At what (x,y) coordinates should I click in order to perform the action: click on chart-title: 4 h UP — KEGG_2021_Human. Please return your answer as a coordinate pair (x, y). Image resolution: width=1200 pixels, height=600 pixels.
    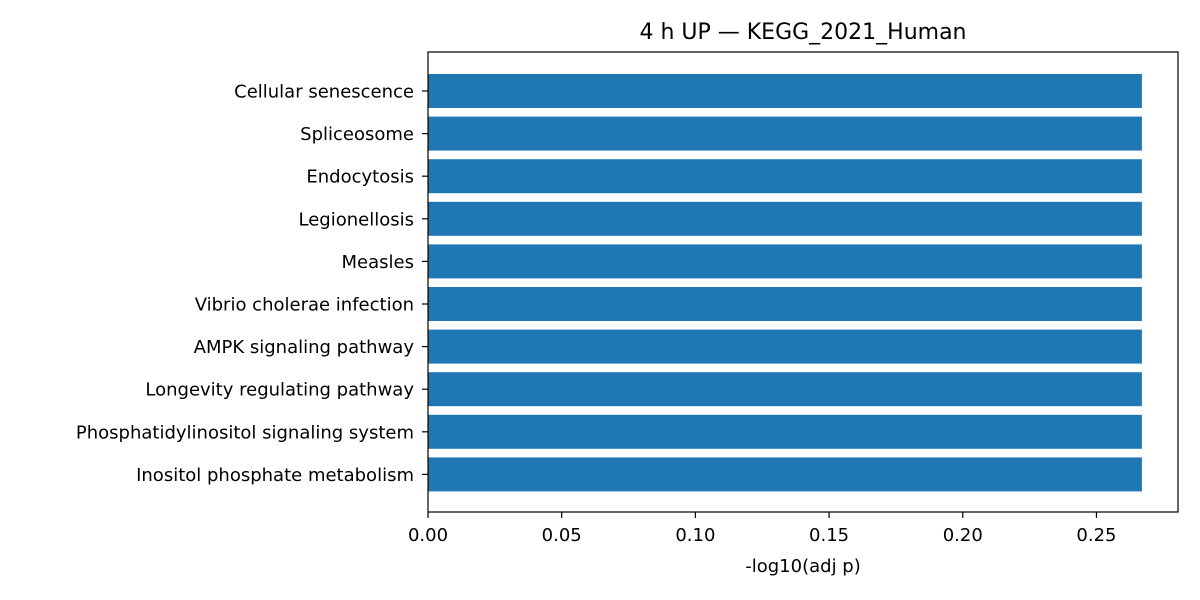
    Looking at the image, I should click on (802, 32).